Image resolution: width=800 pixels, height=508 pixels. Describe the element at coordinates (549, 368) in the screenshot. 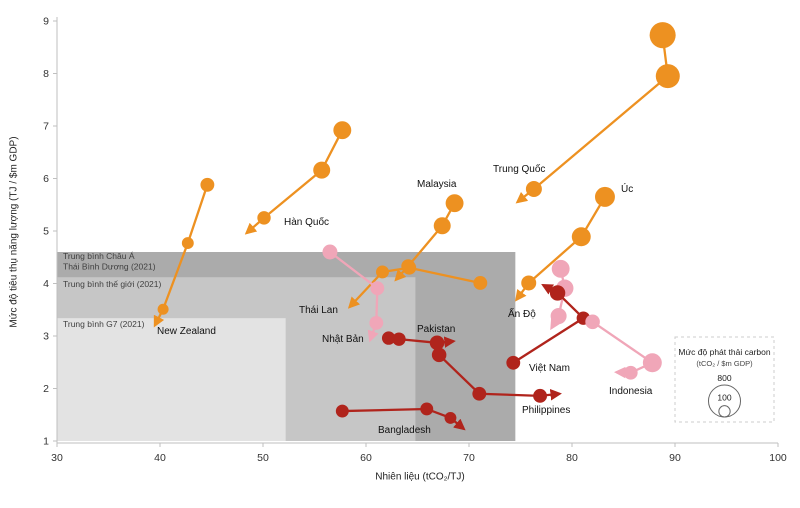

I see `country-label: Việt Nam` at that location.